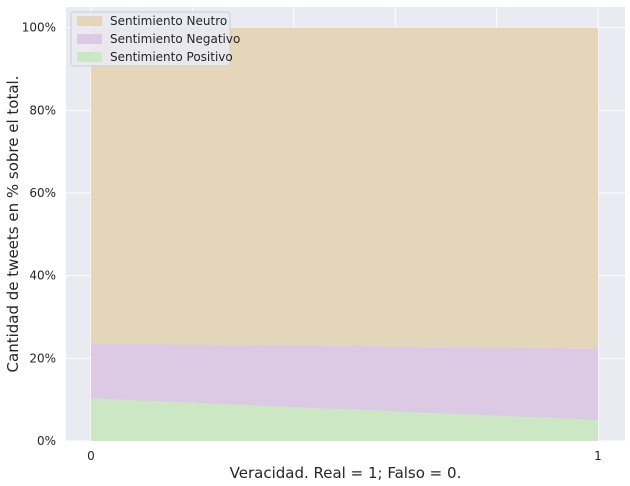 The height and width of the screenshot is (486, 630). Describe the element at coordinates (344, 381) in the screenshot. I see `area-sentimiento-negativo` at that location.